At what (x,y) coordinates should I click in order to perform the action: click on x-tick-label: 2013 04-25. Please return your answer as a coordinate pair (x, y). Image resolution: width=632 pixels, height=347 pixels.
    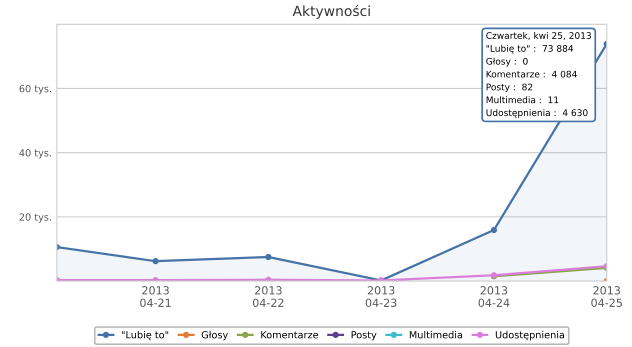
    Looking at the image, I should click on (606, 296).